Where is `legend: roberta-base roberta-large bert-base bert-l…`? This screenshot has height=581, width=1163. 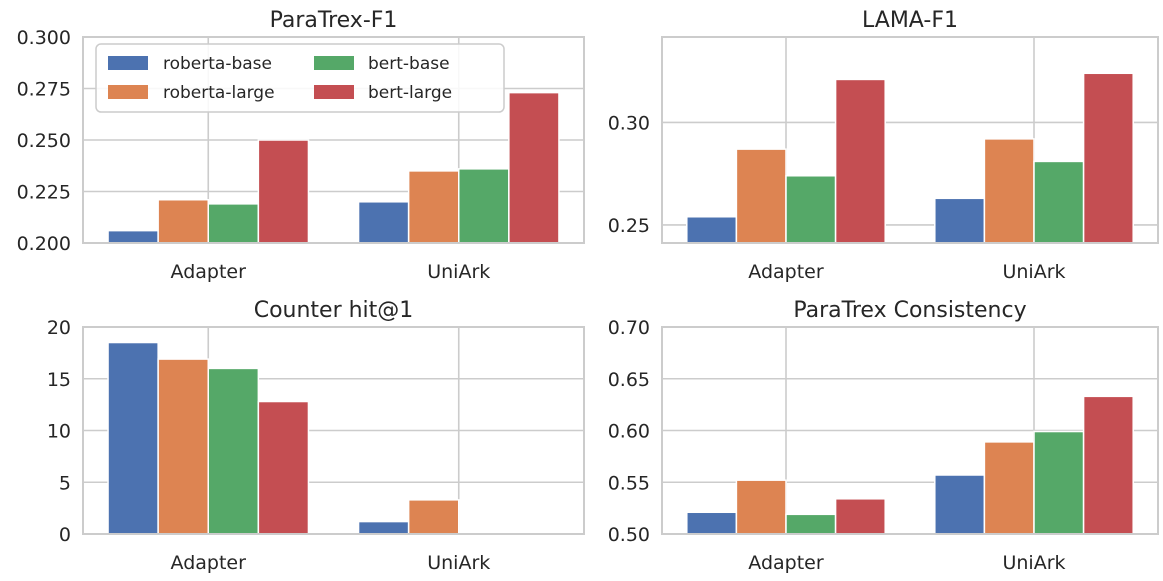 legend: roberta-base roberta-large bert-base bert-l… is located at coordinates (300, 78).